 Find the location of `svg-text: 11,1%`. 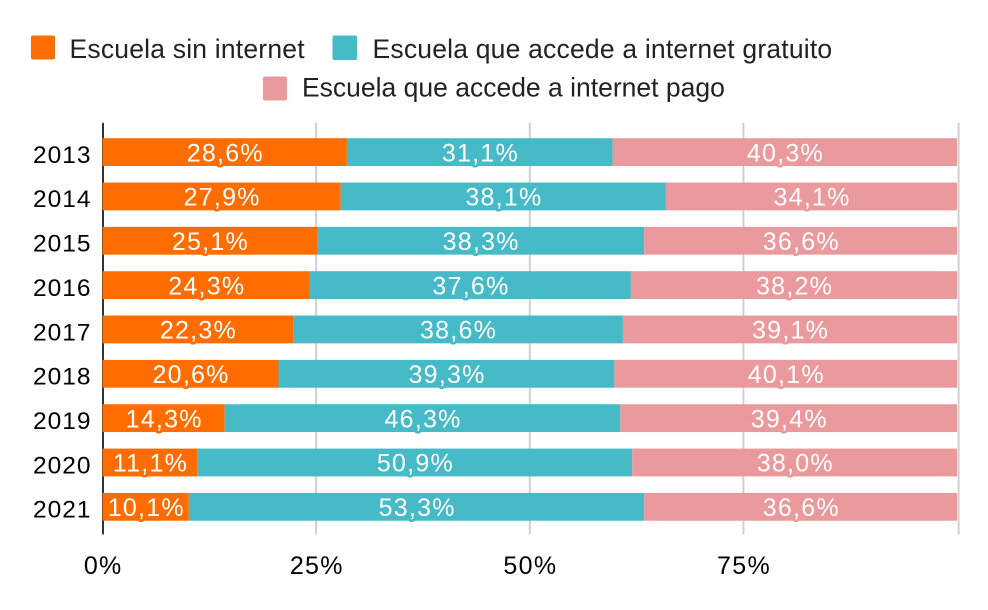

svg-text: 11,1% is located at coordinates (150, 464).